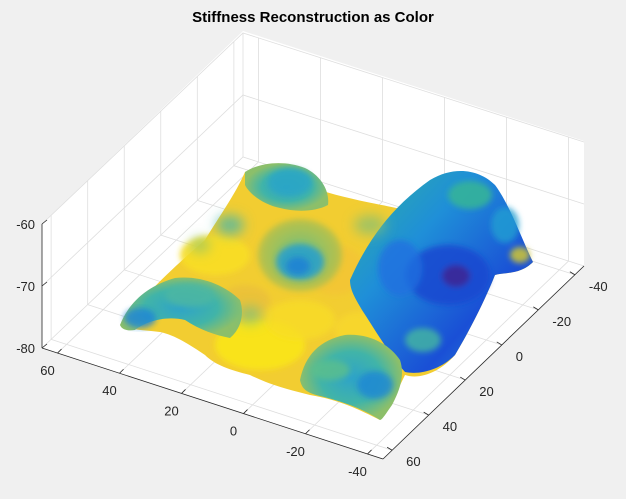 Image resolution: width=626 pixels, height=499 pixels. What do you see at coordinates (519, 356) in the screenshot?
I see `y-tick-label: 0` at bounding box center [519, 356].